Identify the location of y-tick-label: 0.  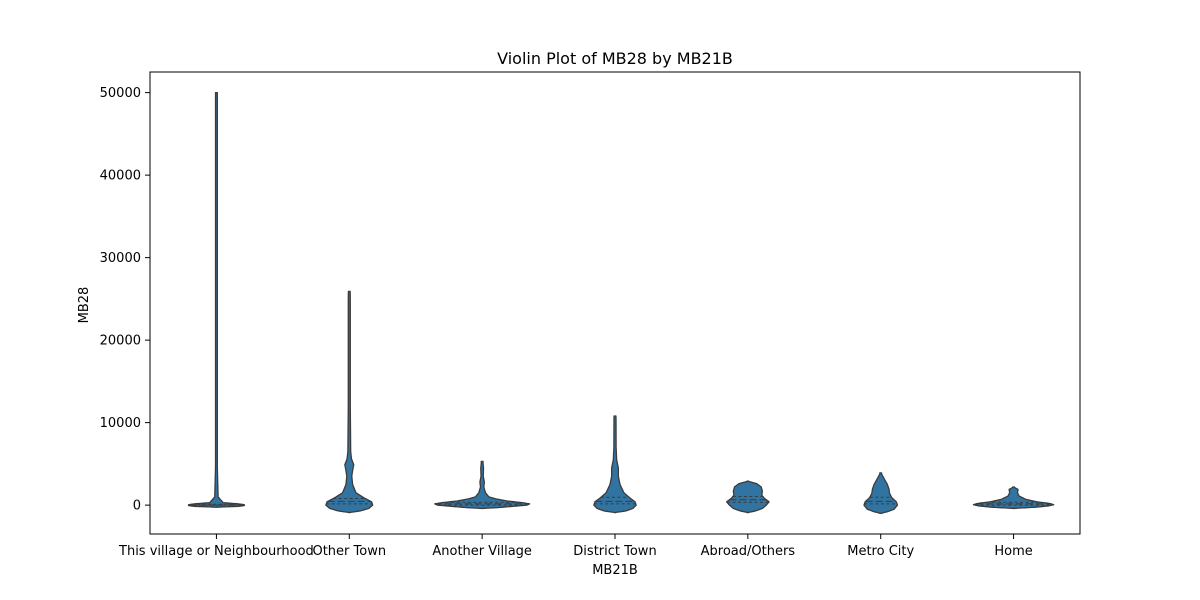
(137, 506).